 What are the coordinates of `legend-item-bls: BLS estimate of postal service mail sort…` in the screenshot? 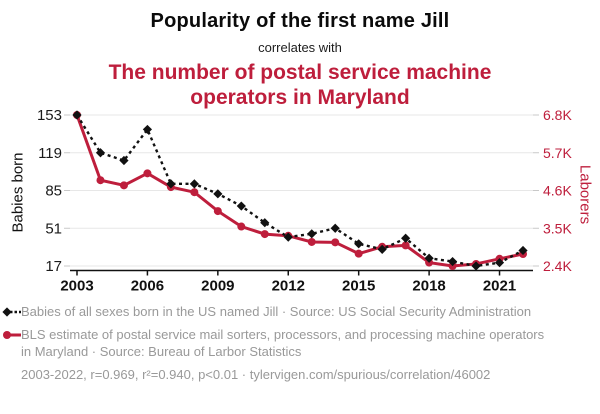 It's located at (276, 343).